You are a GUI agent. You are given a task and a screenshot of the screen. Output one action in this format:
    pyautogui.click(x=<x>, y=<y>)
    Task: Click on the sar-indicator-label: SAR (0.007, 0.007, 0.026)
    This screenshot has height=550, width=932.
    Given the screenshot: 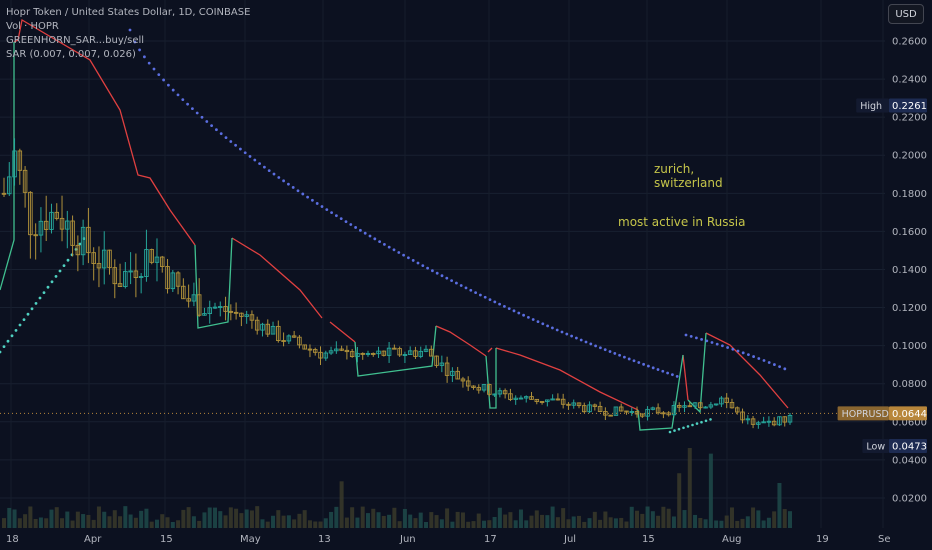 What is the action you would take?
    pyautogui.click(x=71, y=54)
    